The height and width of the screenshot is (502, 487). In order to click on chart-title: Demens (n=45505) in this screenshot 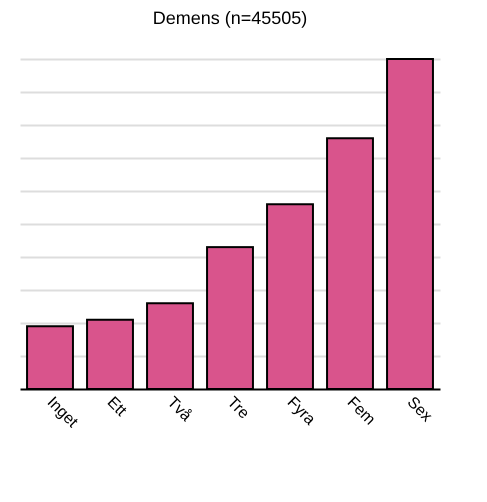, I will do `click(230, 18)`.